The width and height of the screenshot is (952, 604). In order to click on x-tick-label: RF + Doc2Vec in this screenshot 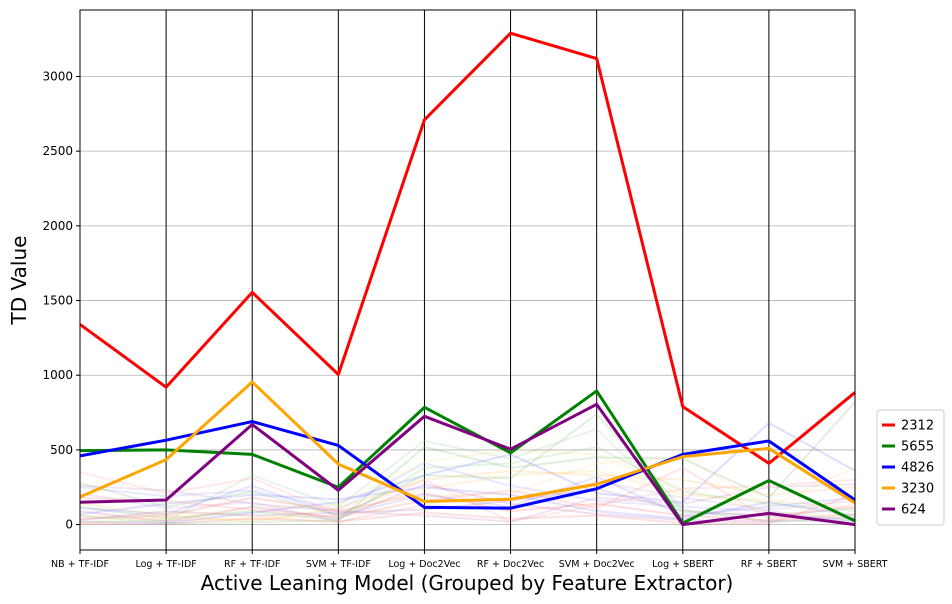, I will do `click(510, 564)`.